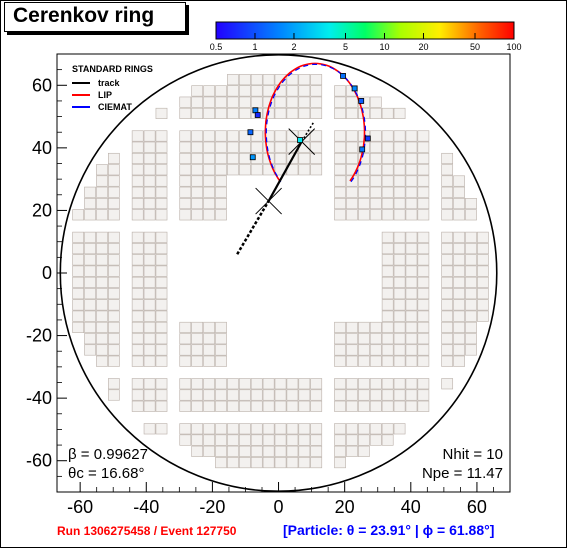 This screenshot has width=567, height=548. Describe the element at coordinates (388, 530) in the screenshot. I see `particle-label: [Particle: θ = 23.91° | ϕ = 61.88°]` at that location.